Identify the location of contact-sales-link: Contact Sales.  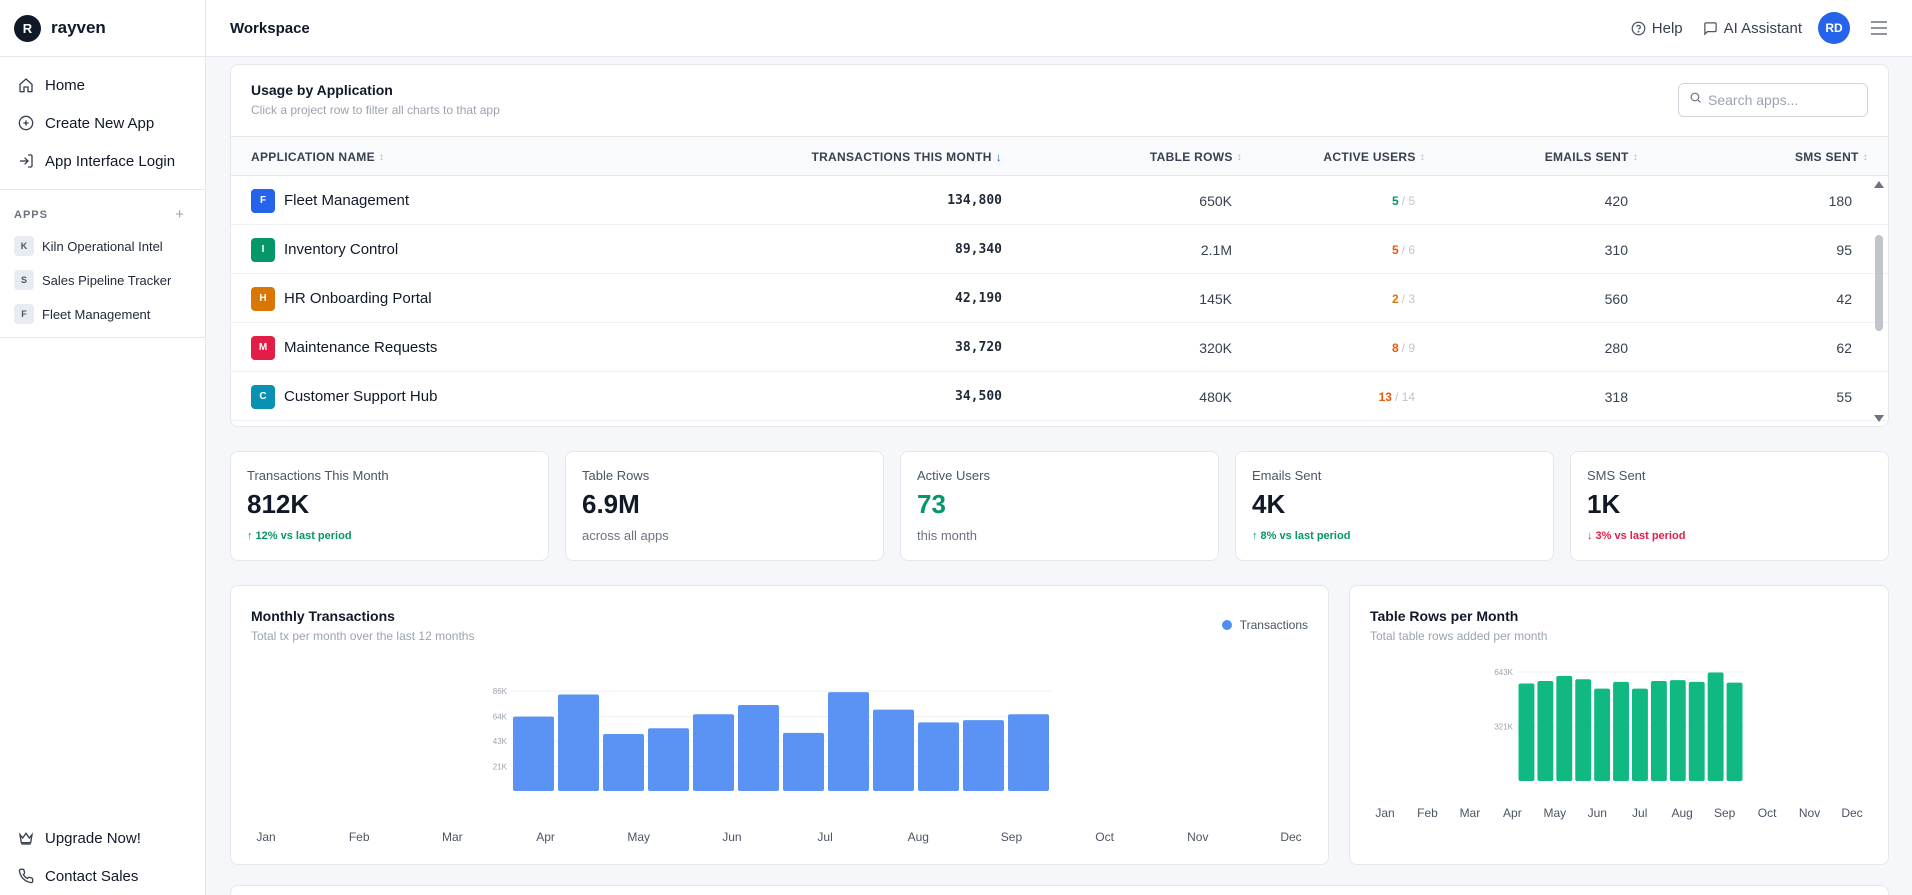
(102, 876).